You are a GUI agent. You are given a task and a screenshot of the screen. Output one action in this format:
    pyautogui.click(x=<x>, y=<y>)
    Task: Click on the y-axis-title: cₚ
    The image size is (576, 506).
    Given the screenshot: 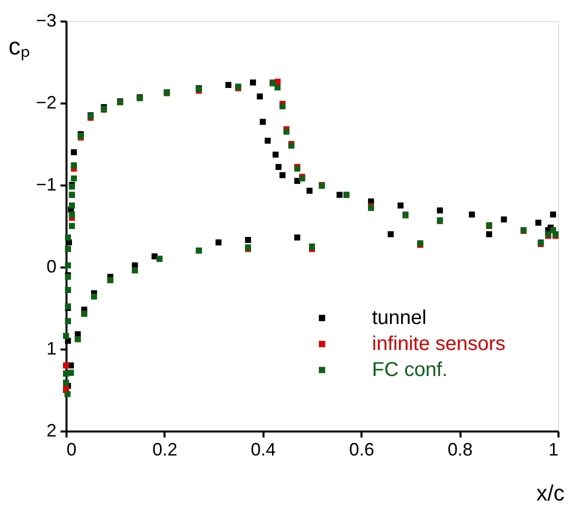 What is the action you would take?
    pyautogui.click(x=19, y=47)
    